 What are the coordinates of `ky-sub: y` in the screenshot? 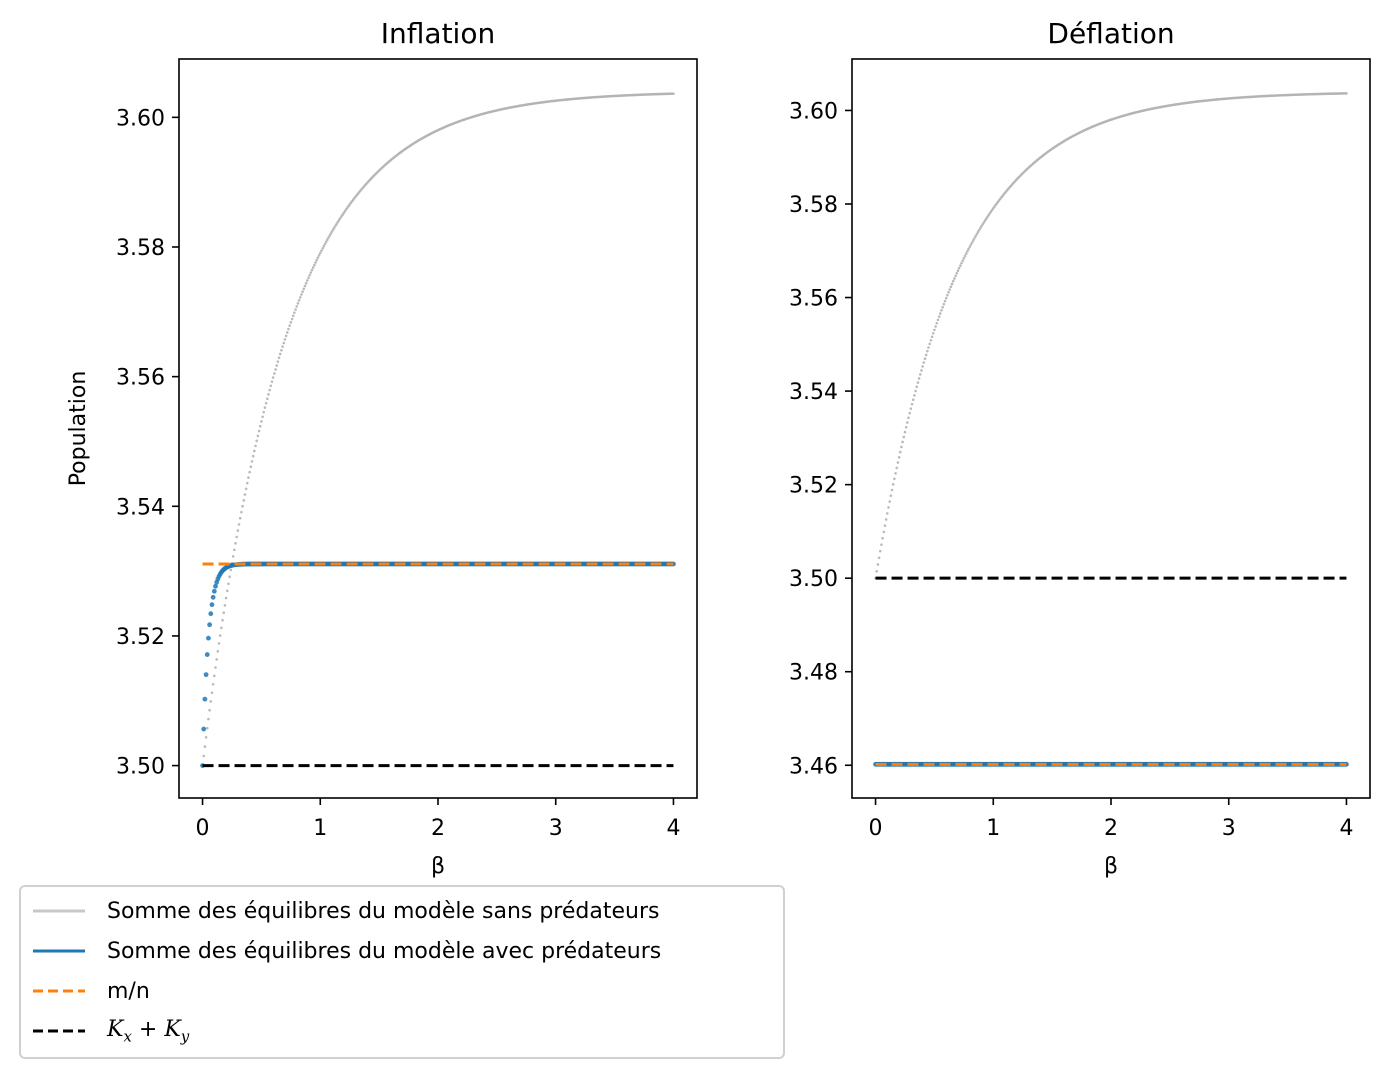 It's located at (185, 1036).